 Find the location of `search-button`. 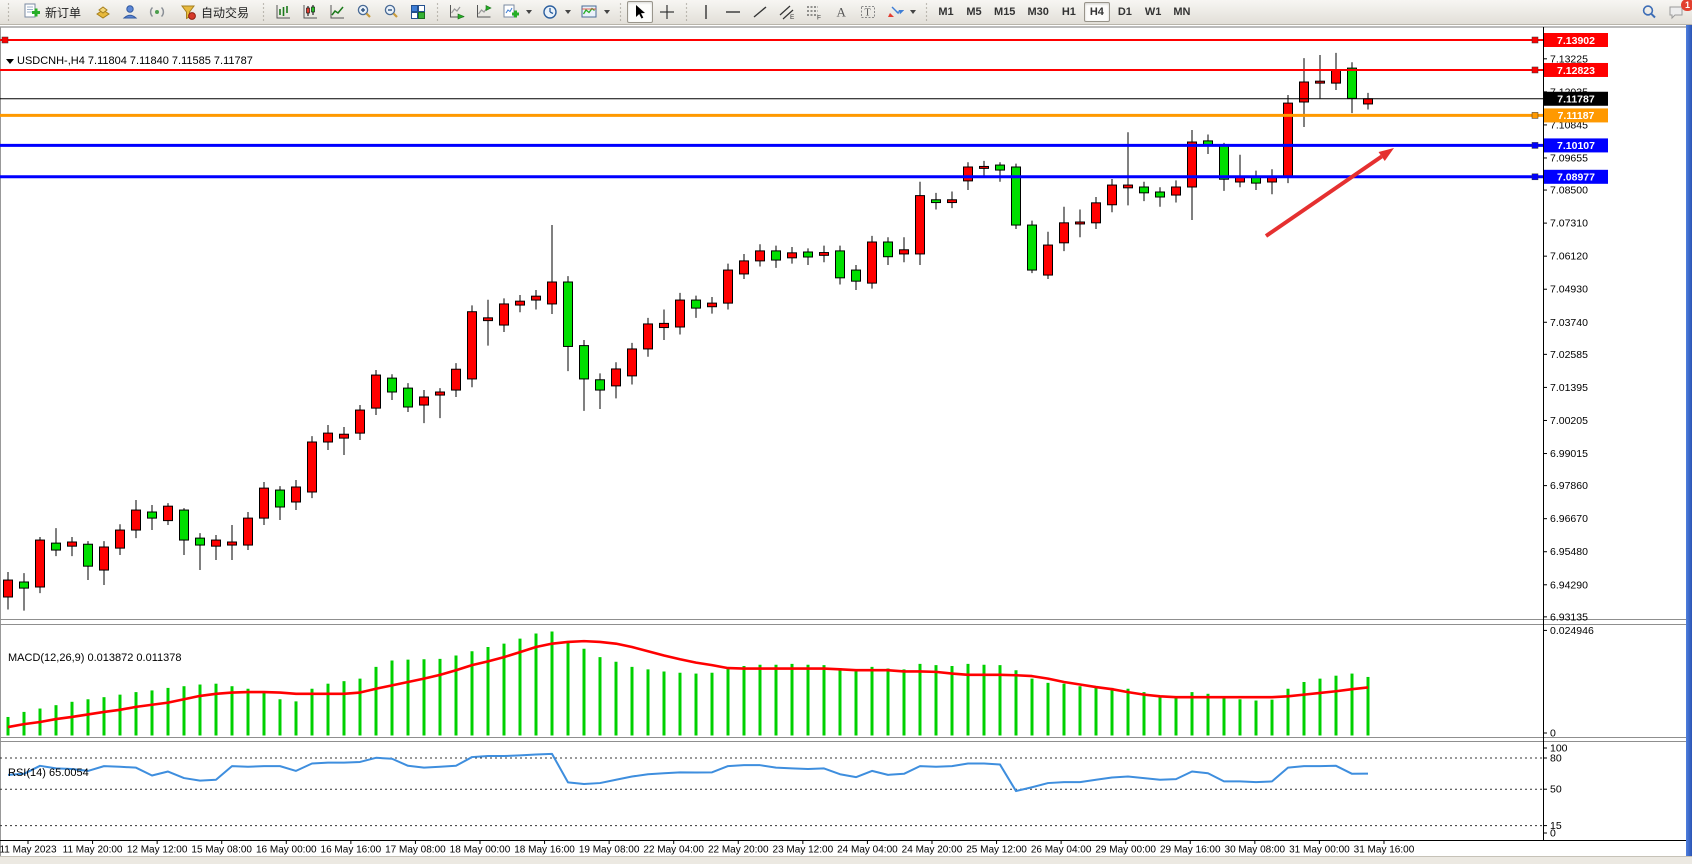

search-button is located at coordinates (1649, 12).